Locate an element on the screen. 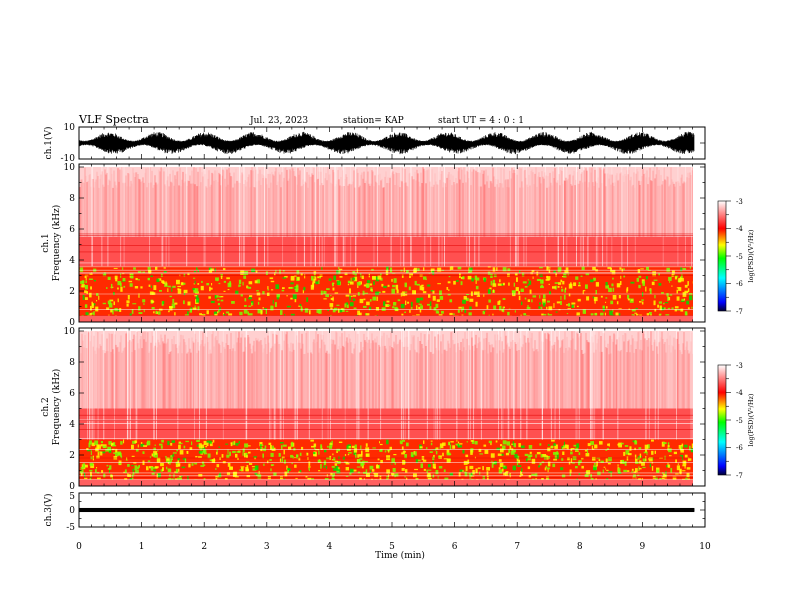 This screenshot has width=792, height=612. ch2-freq-tick-10: 10 is located at coordinates (70, 332).